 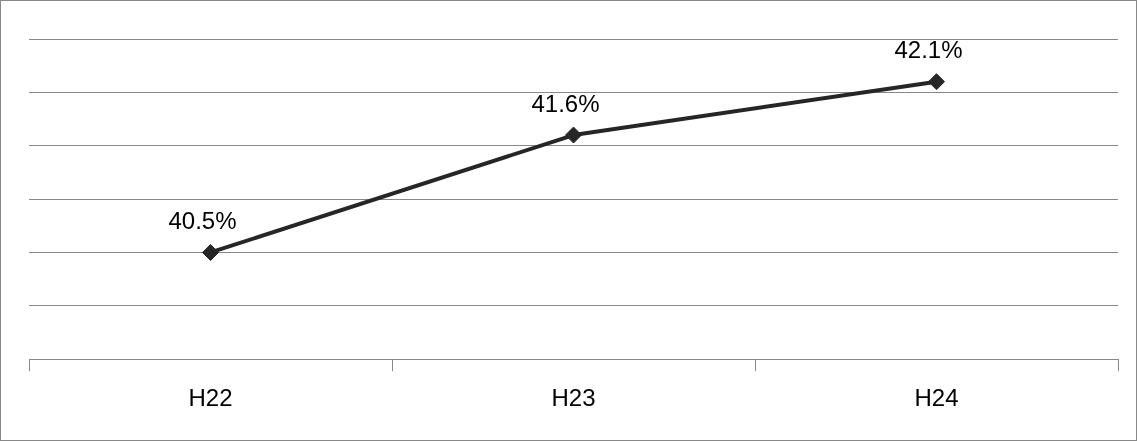 What do you see at coordinates (936, 398) in the screenshot?
I see `x-tick-label: H24` at bounding box center [936, 398].